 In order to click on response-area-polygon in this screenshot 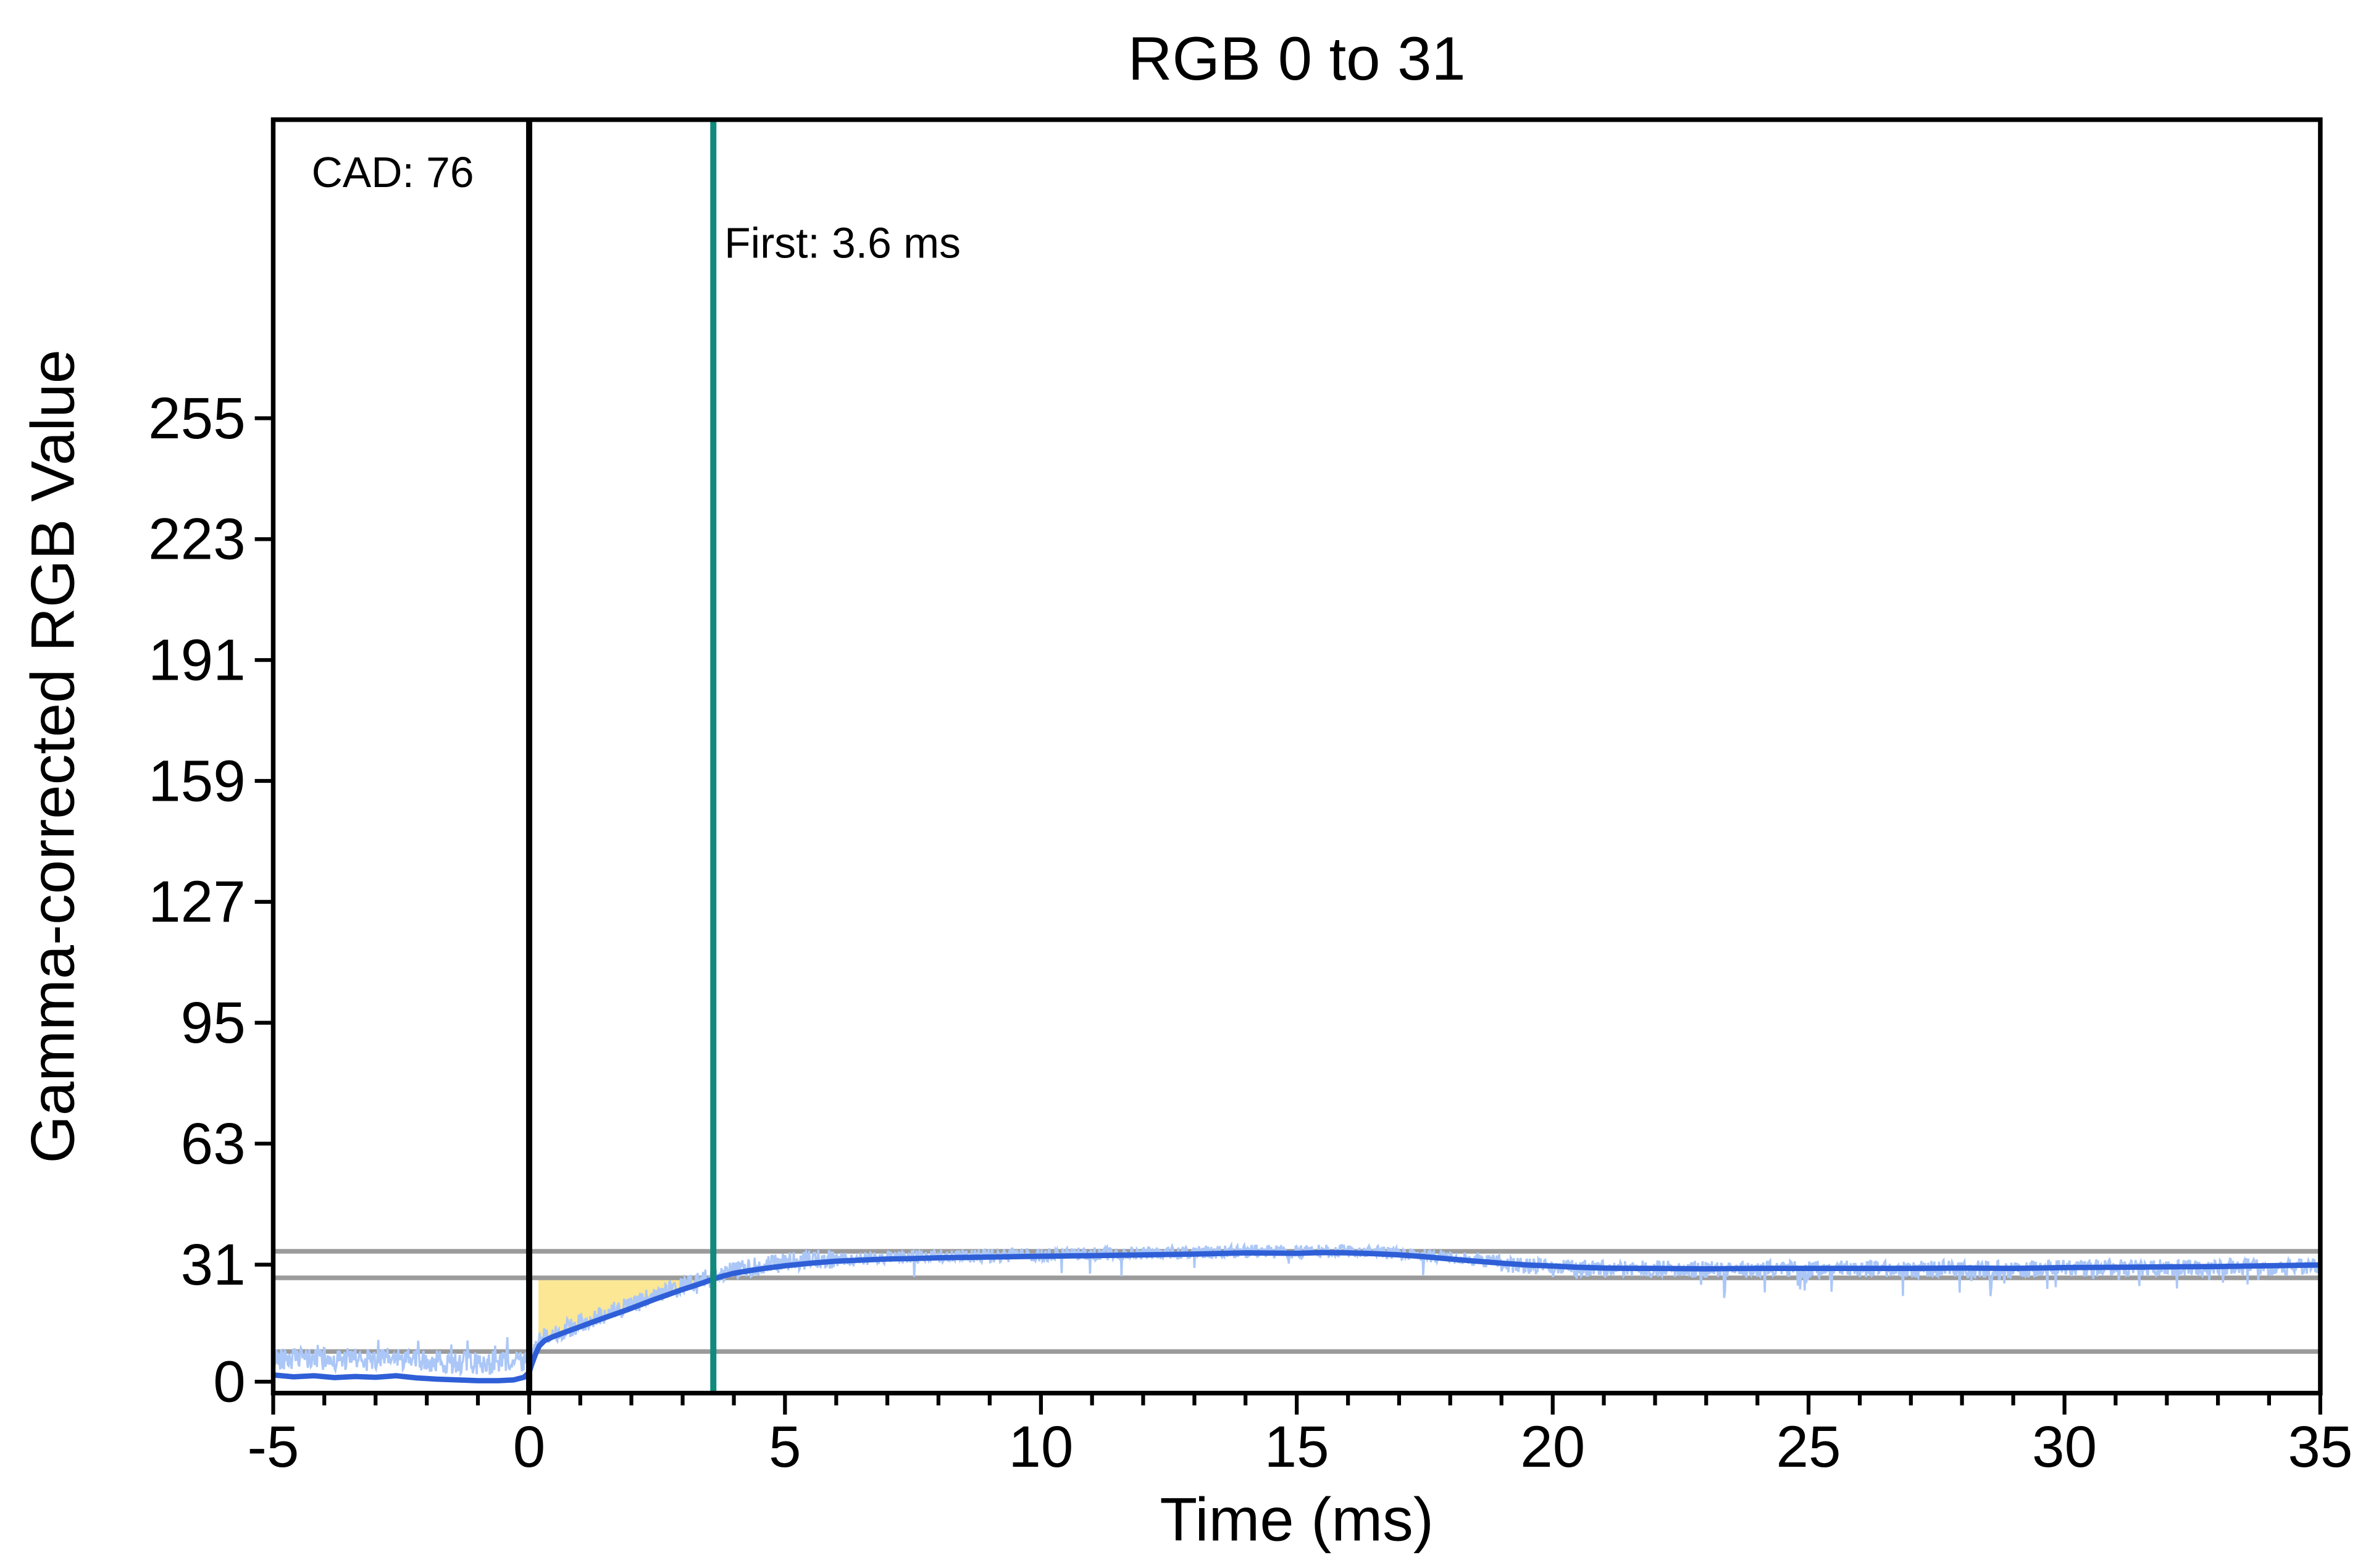, I will do `click(626, 1313)`.